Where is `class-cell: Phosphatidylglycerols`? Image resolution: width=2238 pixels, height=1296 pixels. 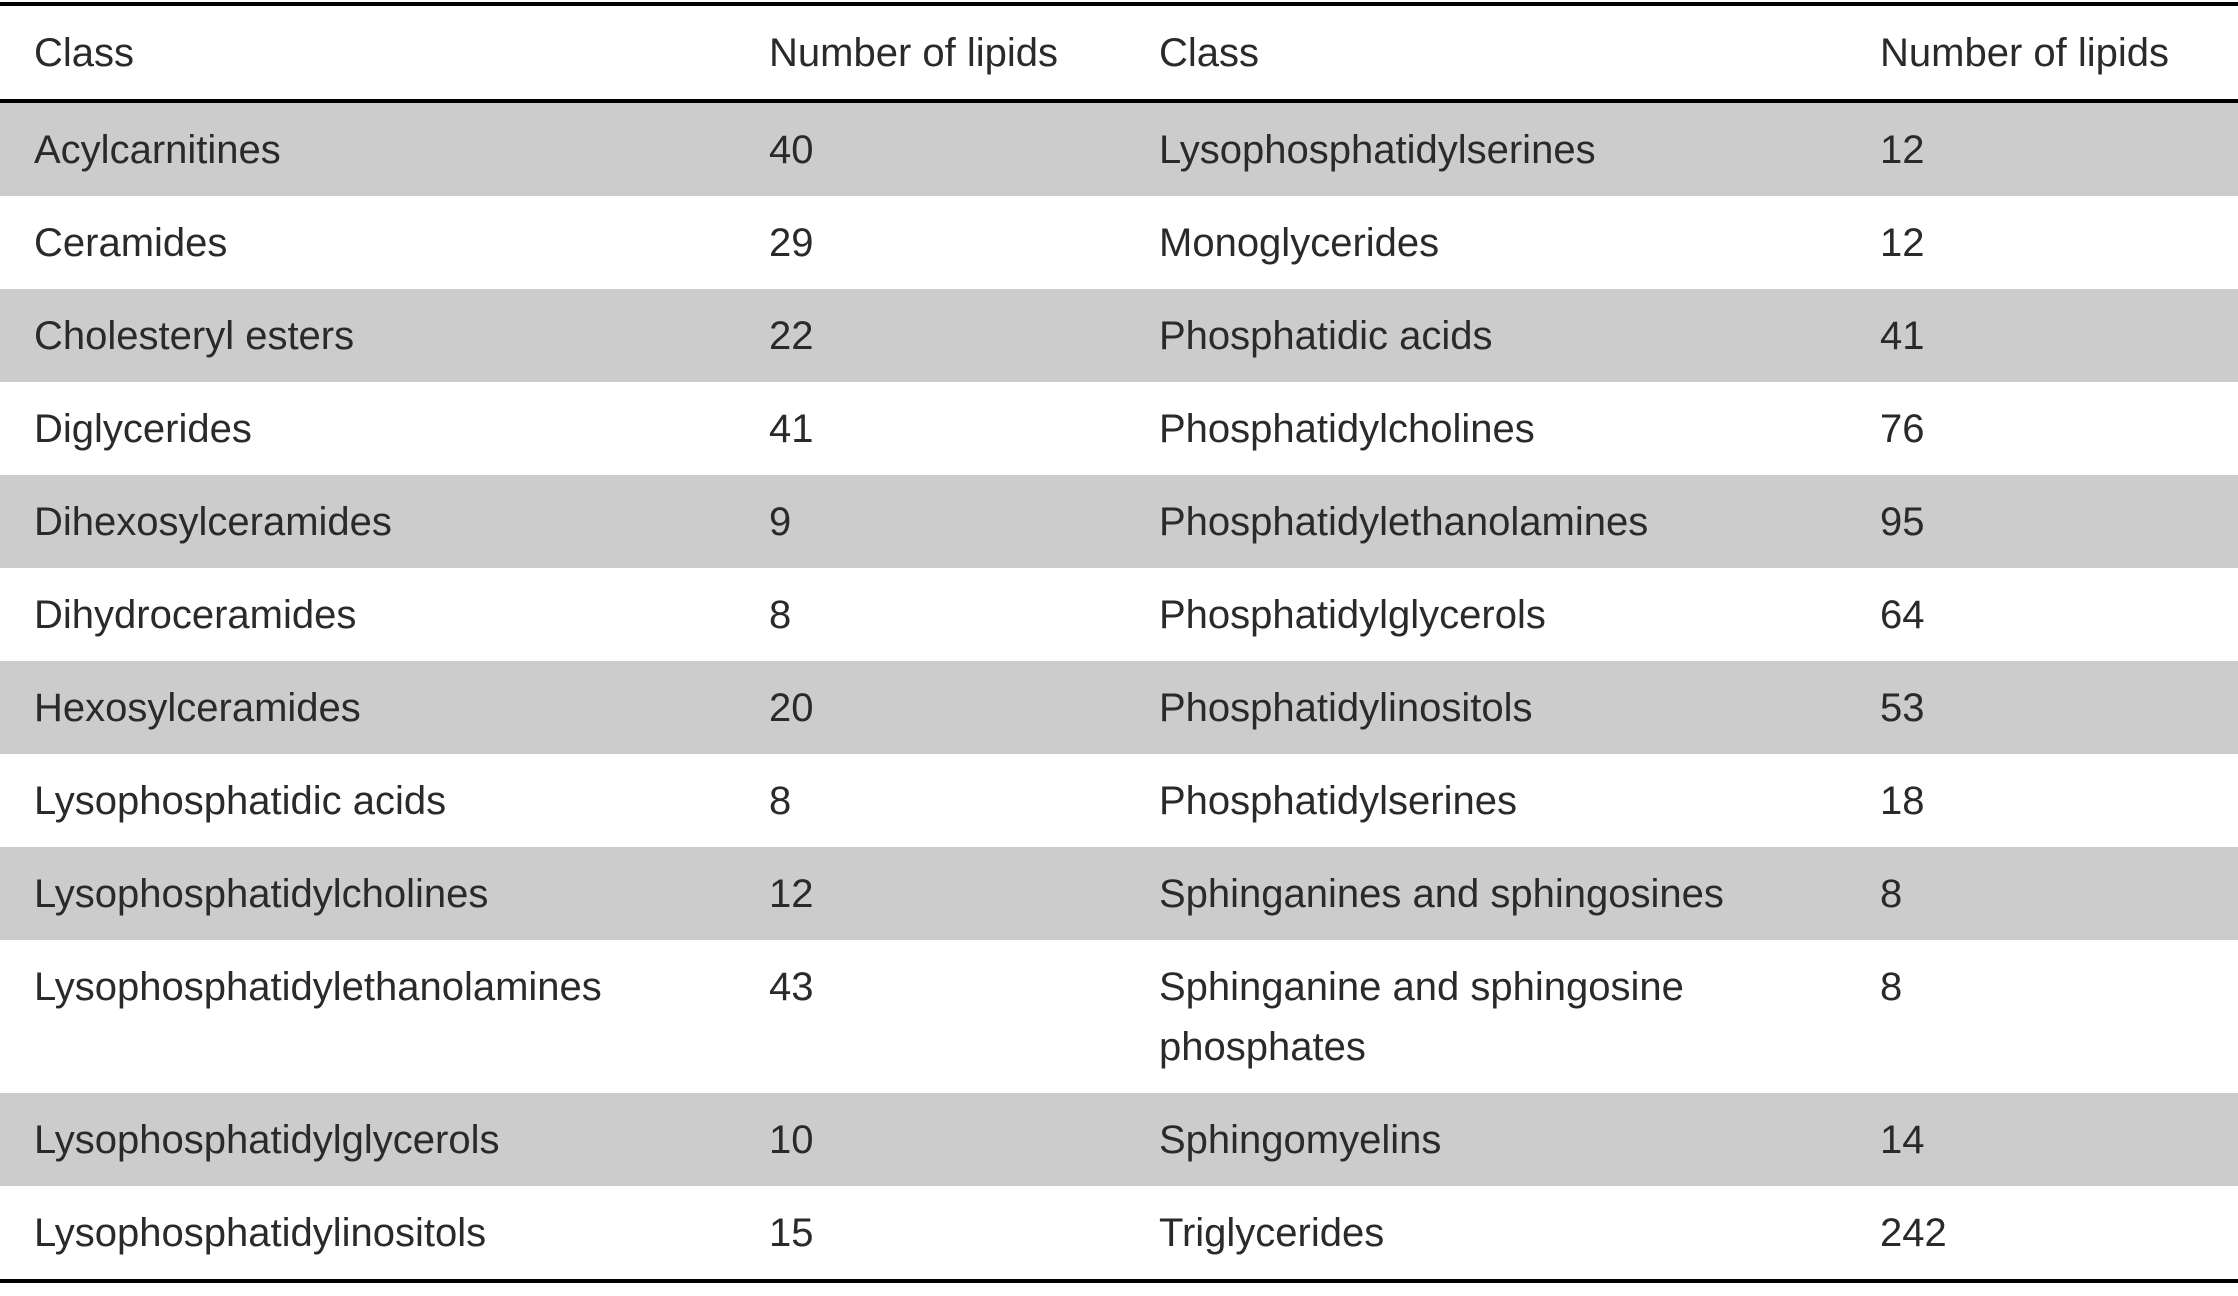 class-cell: Phosphatidylglycerols is located at coordinates (1352, 615).